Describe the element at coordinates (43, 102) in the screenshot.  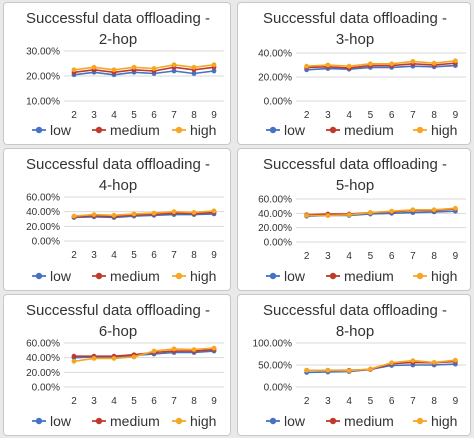
I see `y-tick-label: 10.00%` at that location.